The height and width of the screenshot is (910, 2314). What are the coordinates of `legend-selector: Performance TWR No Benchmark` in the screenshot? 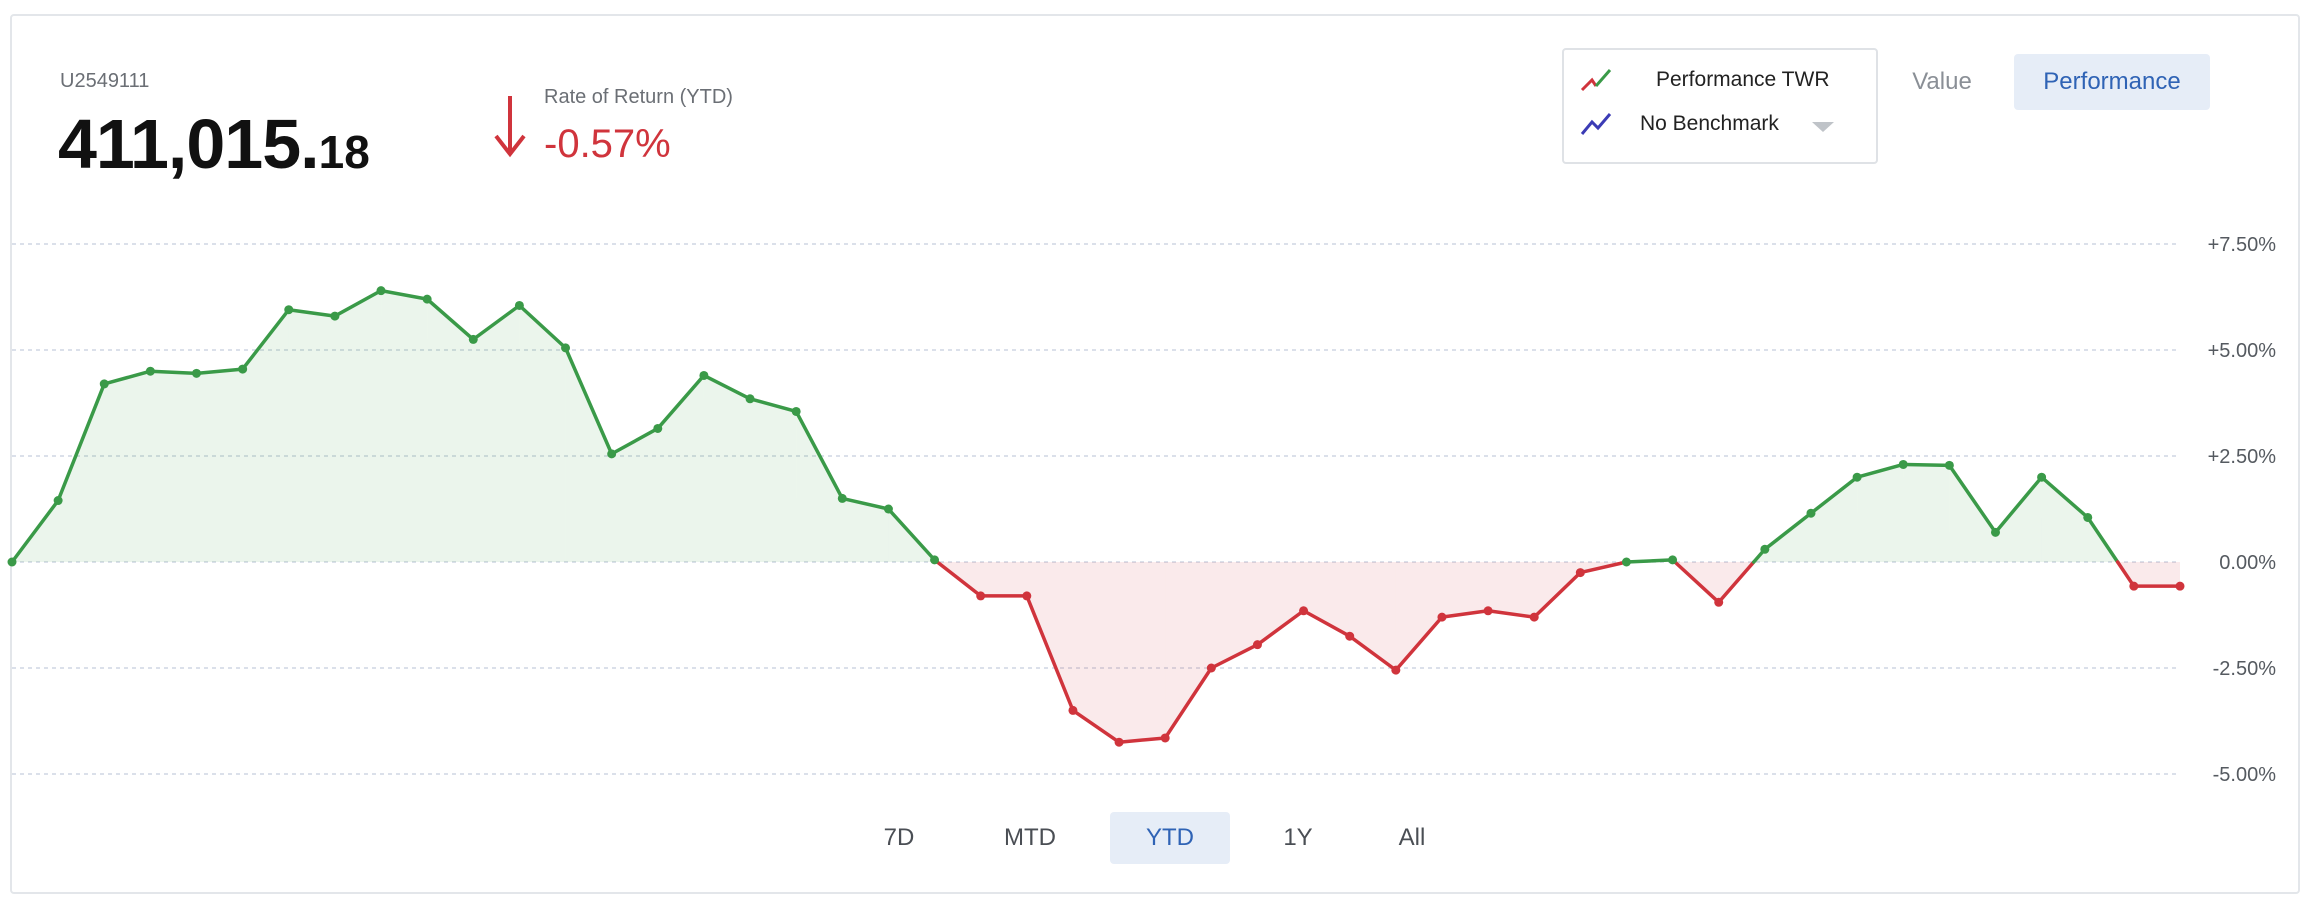 It's located at (1720, 106).